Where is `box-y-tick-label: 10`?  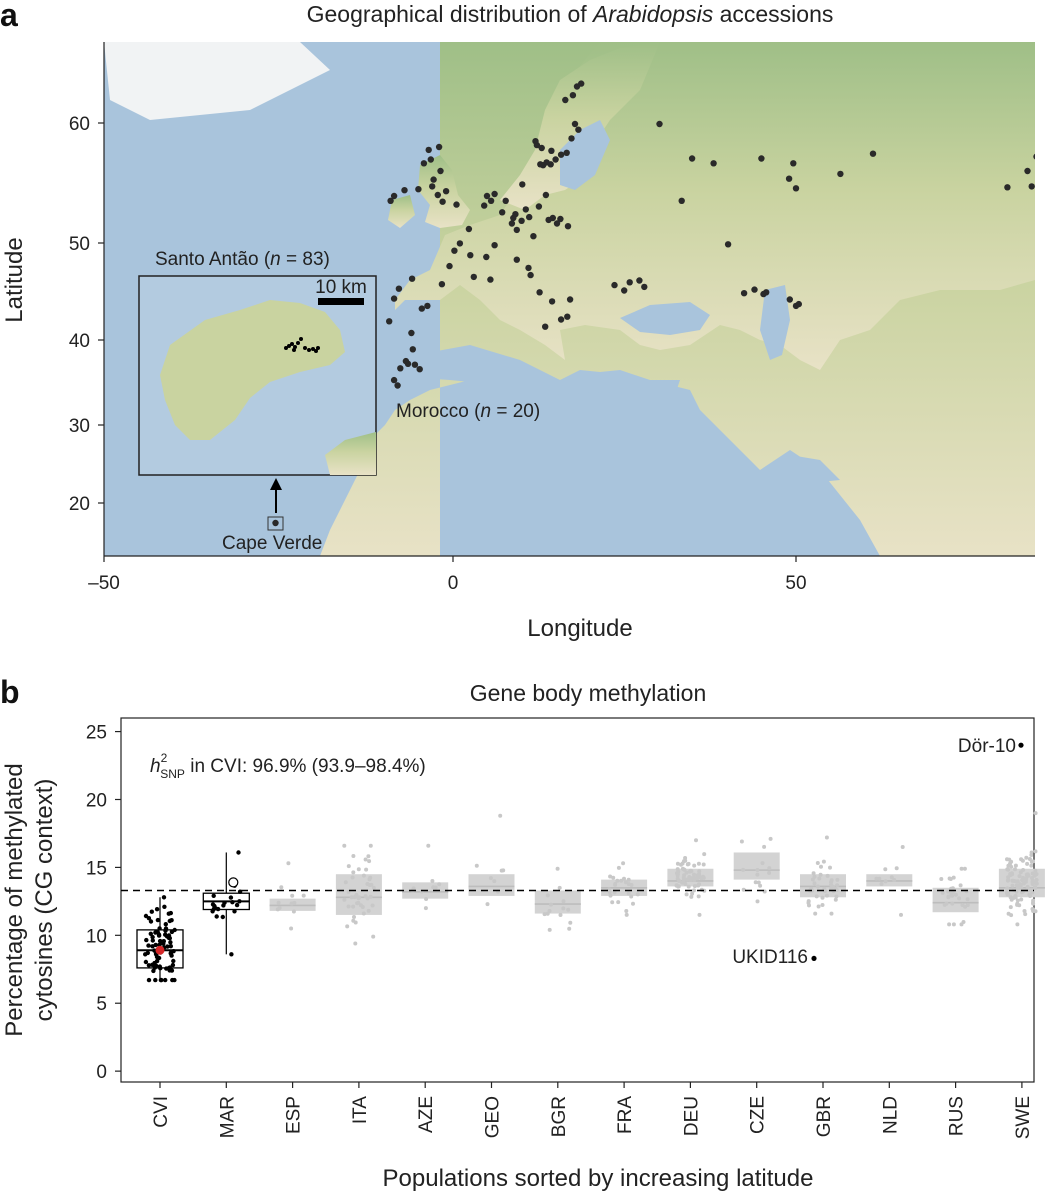 box-y-tick-label: 10 is located at coordinates (96, 936).